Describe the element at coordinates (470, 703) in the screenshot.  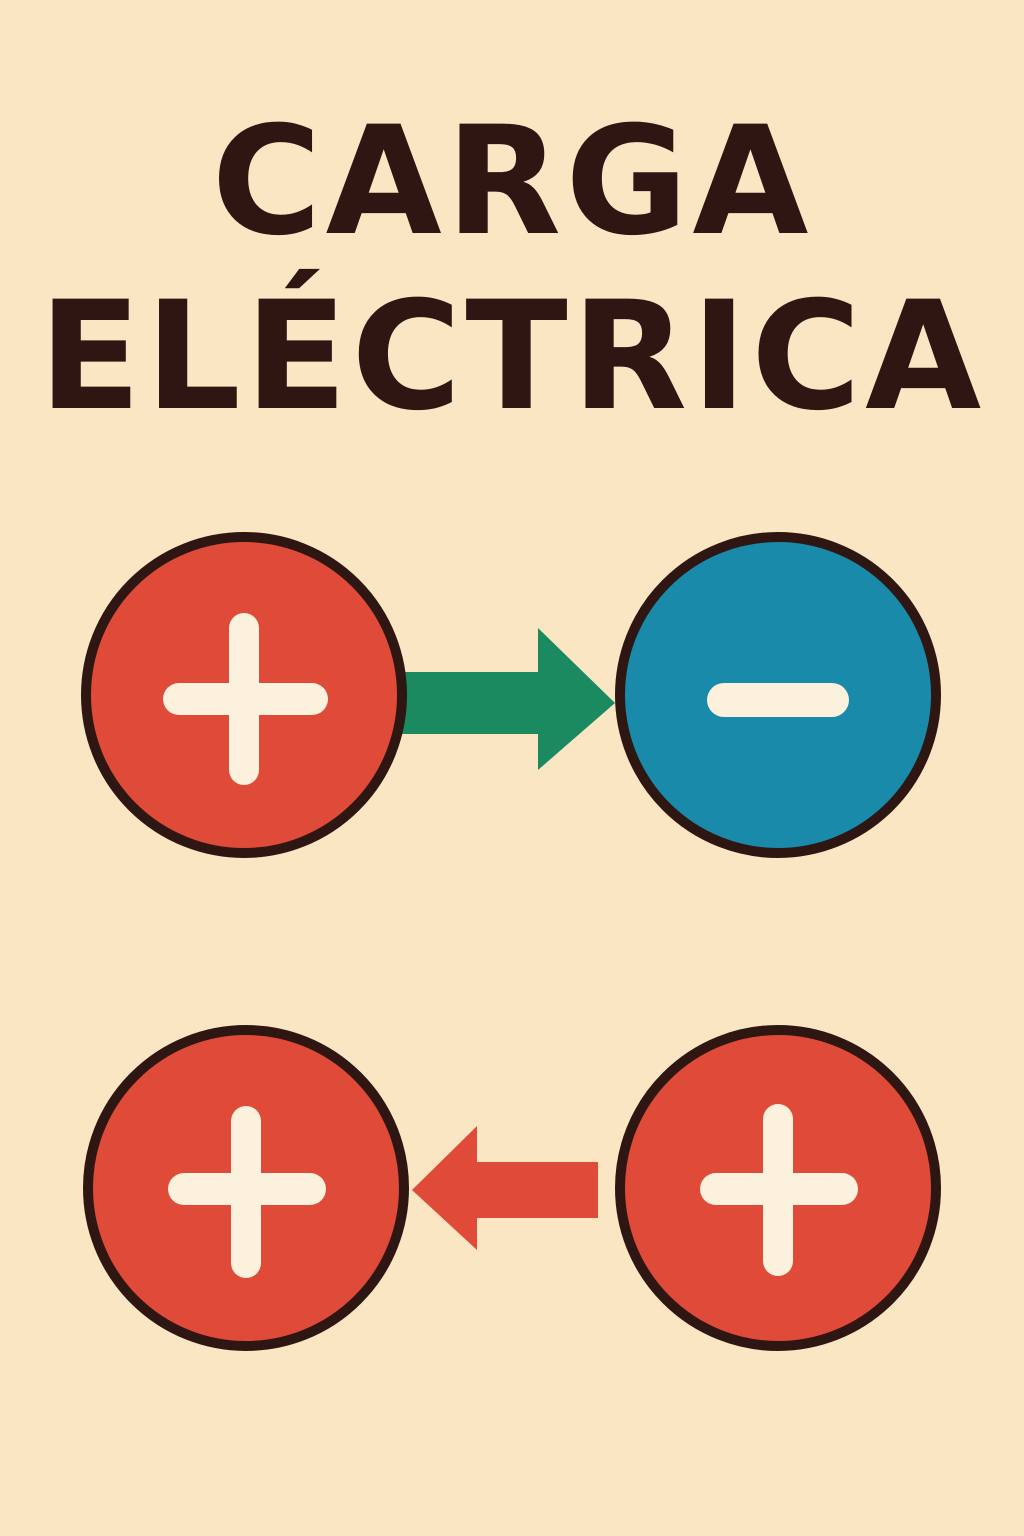
I see `arrow-right-shaft` at that location.